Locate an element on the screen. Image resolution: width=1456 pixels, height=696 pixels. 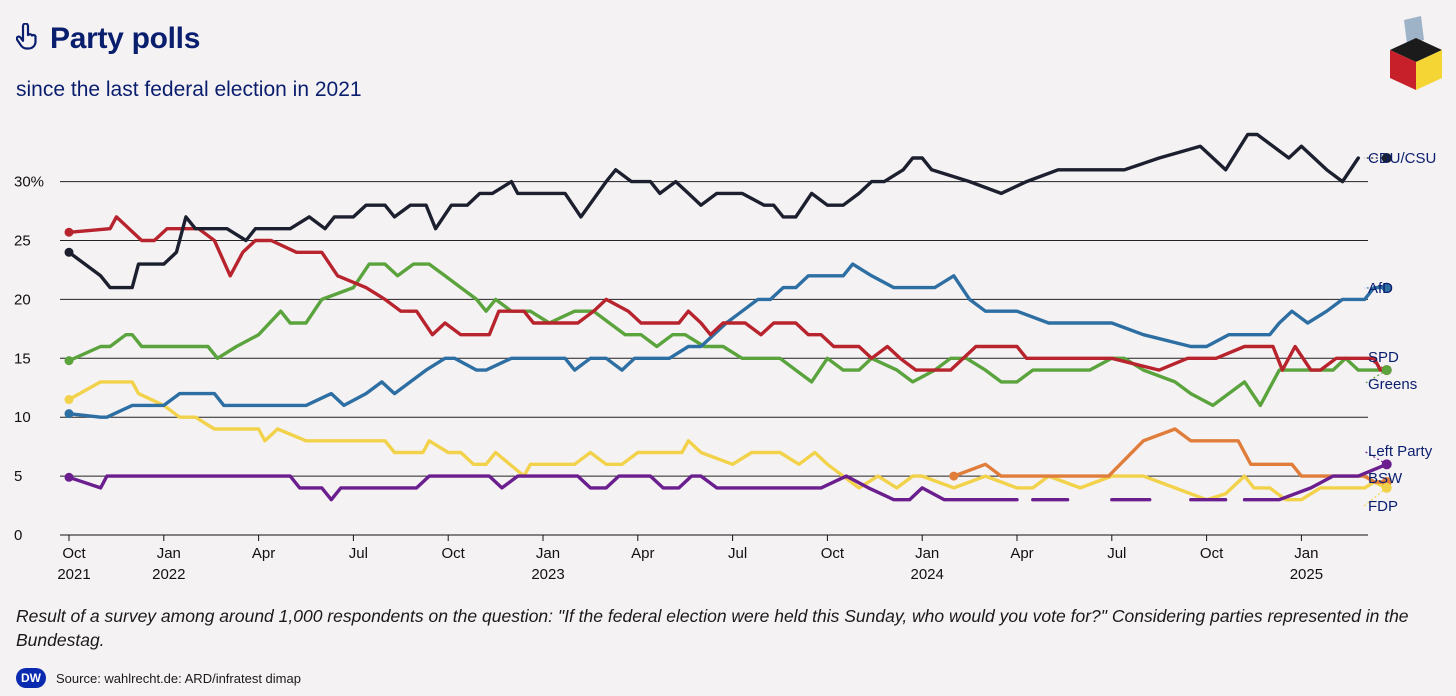
y-tick-label: 20 is located at coordinates (22, 299).